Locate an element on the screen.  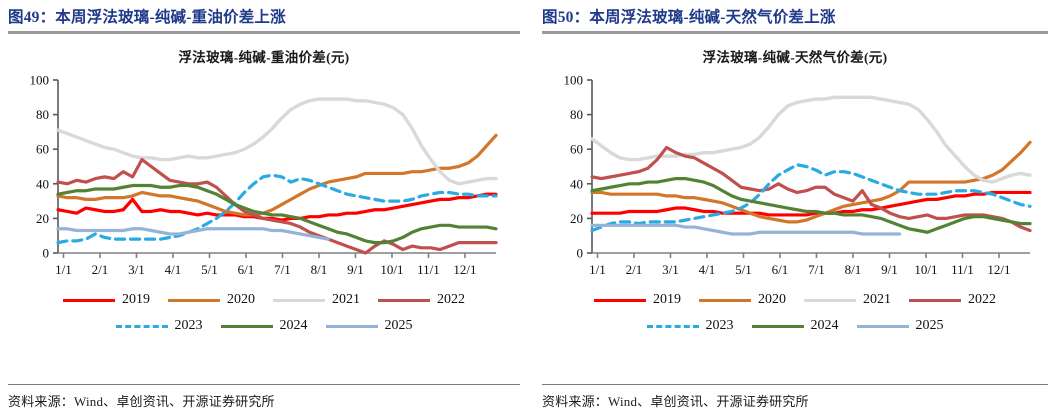
chart-subtitle-50: 浮法玻璃-纯碱-天然气价差(元) is located at coordinates (795, 57).